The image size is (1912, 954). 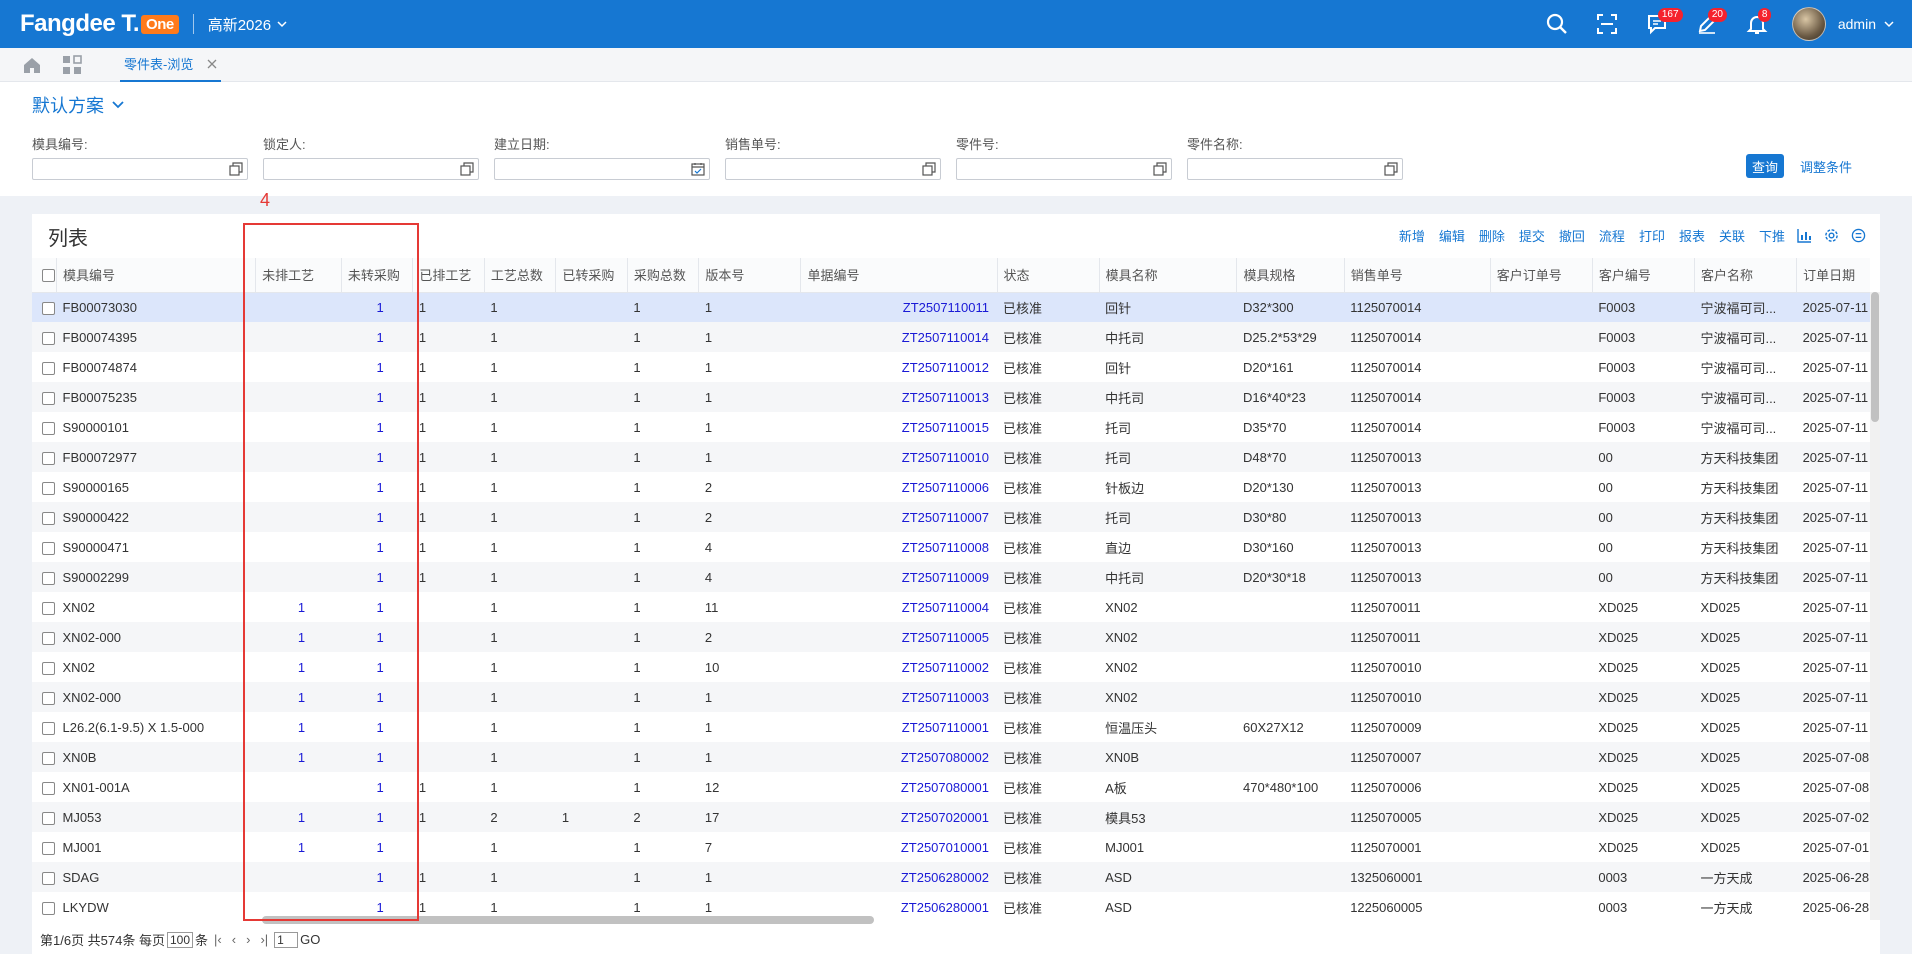 I want to click on chevron-down-icon, so click(x=1889, y=24).